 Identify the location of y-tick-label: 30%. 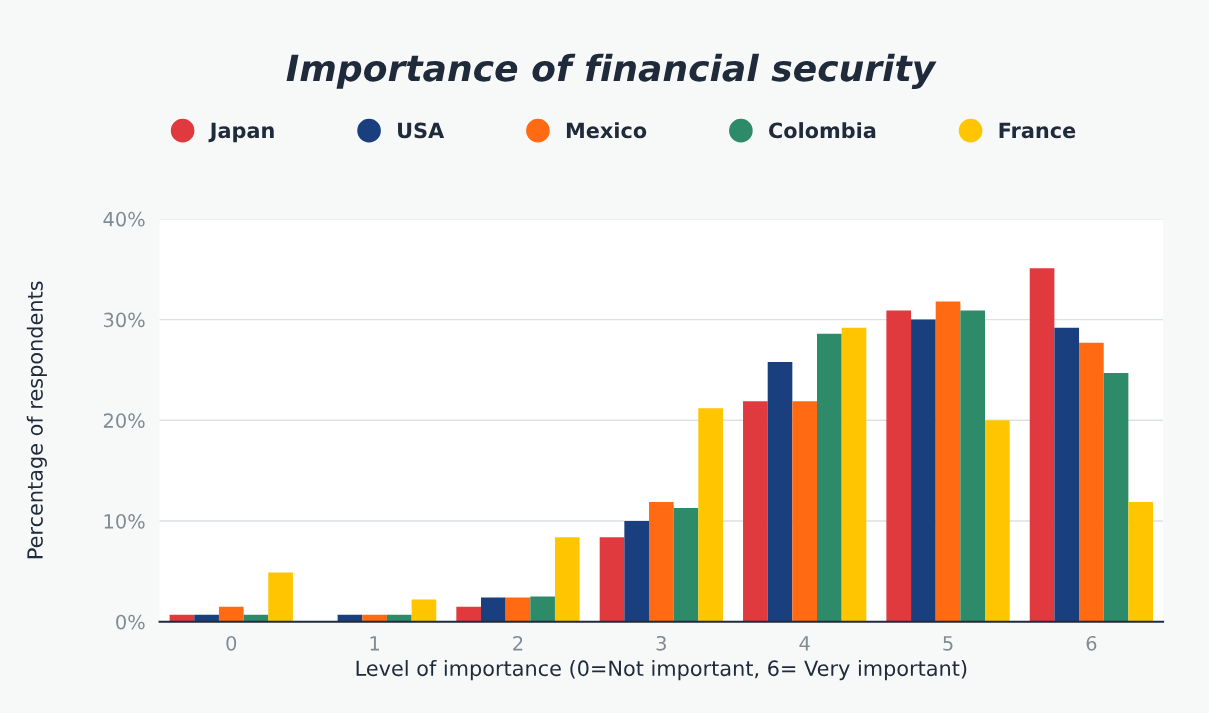
(124, 320).